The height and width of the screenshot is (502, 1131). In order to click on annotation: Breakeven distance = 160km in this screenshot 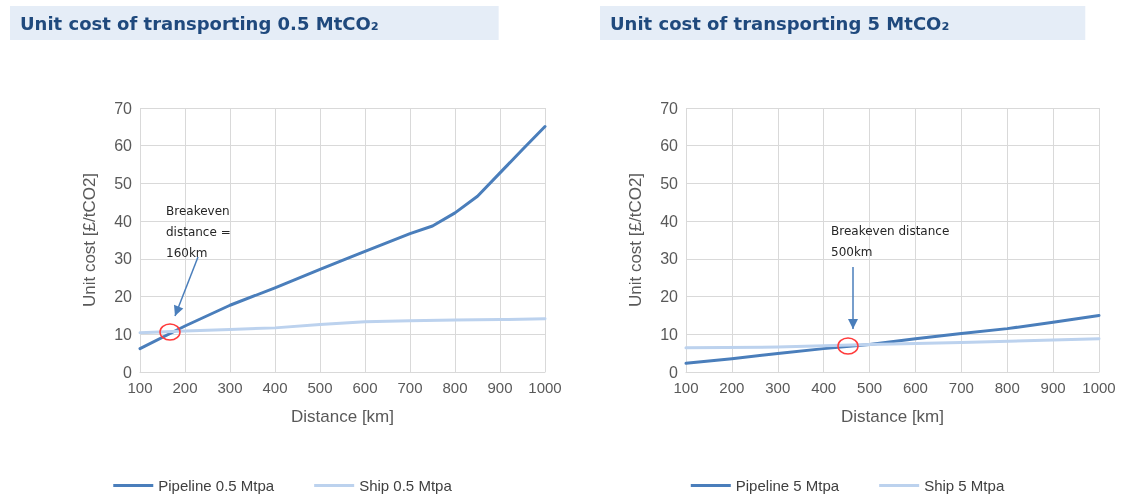, I will do `click(200, 231)`.